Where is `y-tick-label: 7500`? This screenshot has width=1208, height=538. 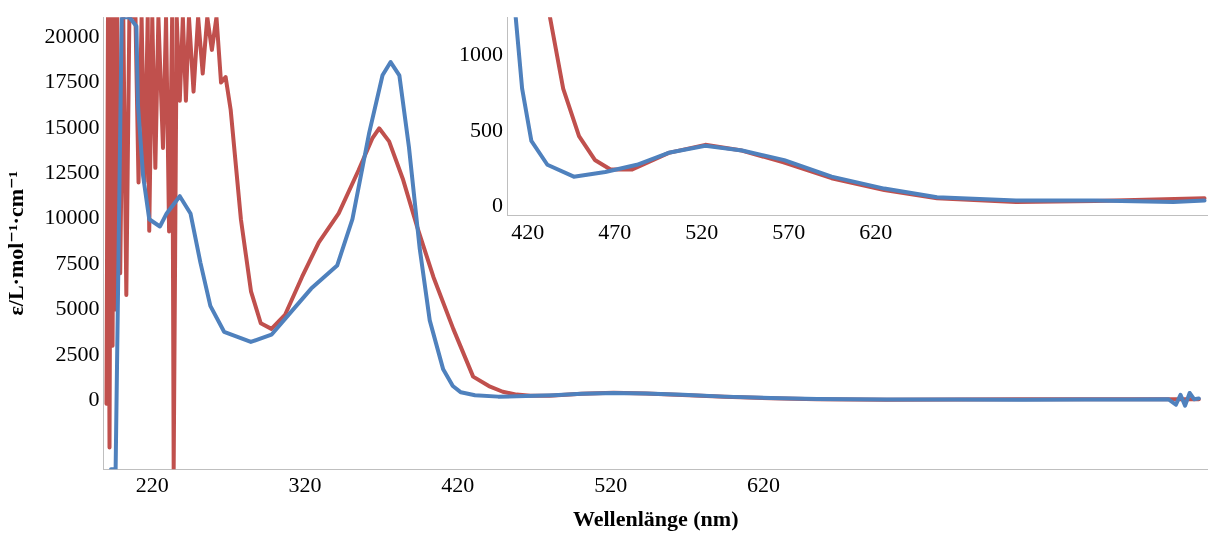
y-tick-label: 7500 is located at coordinates (77, 262).